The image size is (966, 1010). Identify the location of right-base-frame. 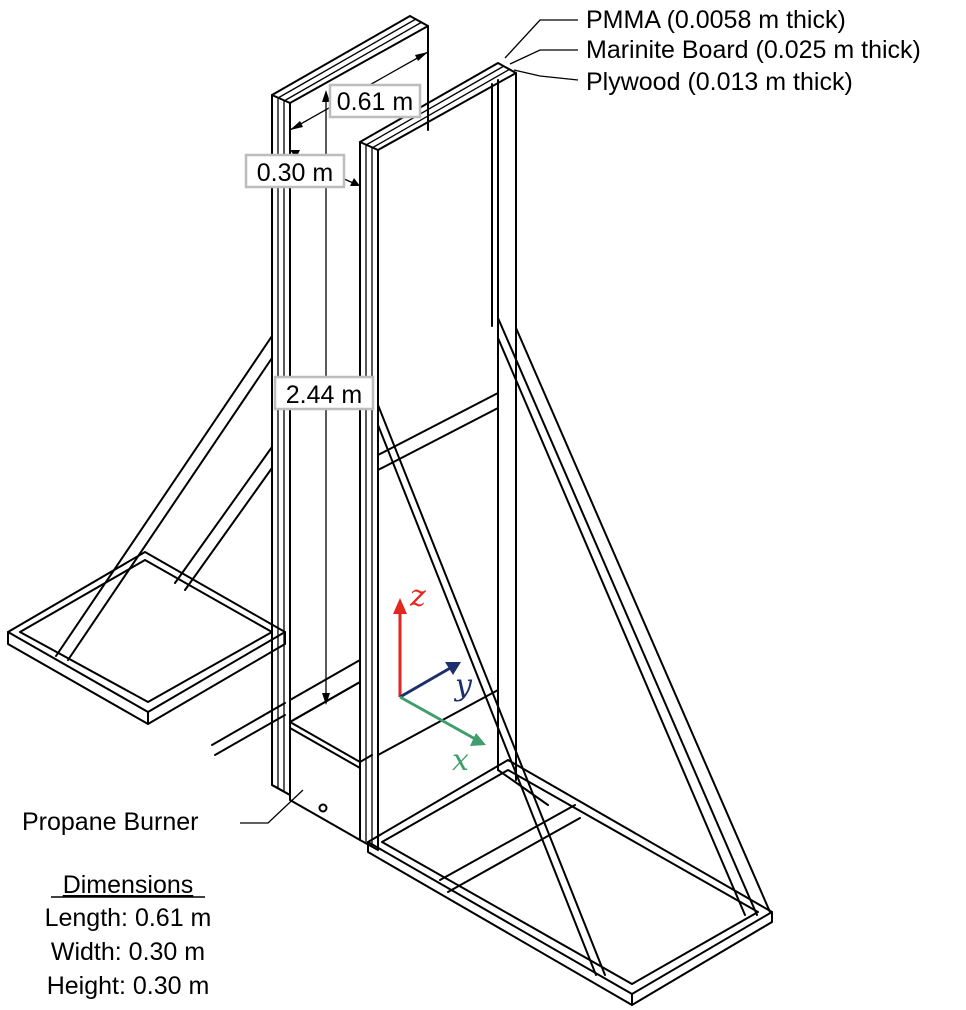
(570, 882).